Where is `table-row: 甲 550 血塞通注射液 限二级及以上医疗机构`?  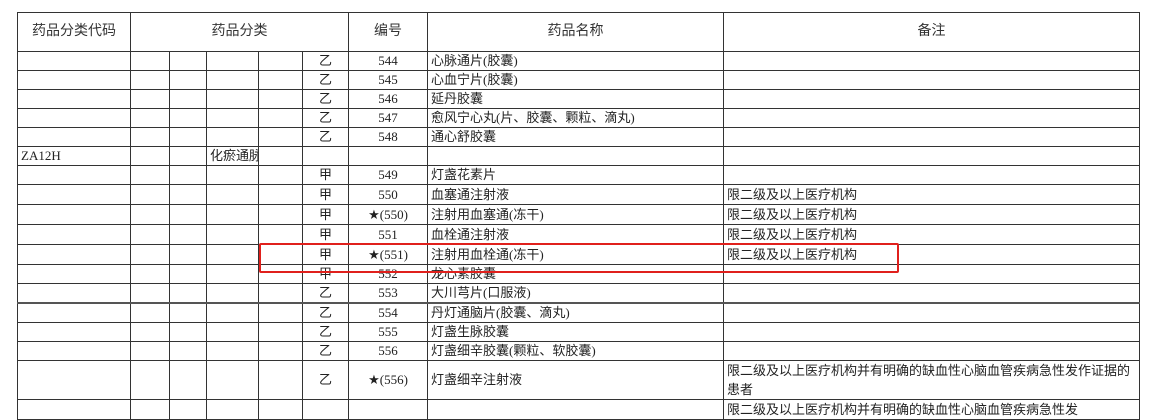 table-row: 甲 550 血塞通注射液 限二级及以上医疗机构 is located at coordinates (579, 194).